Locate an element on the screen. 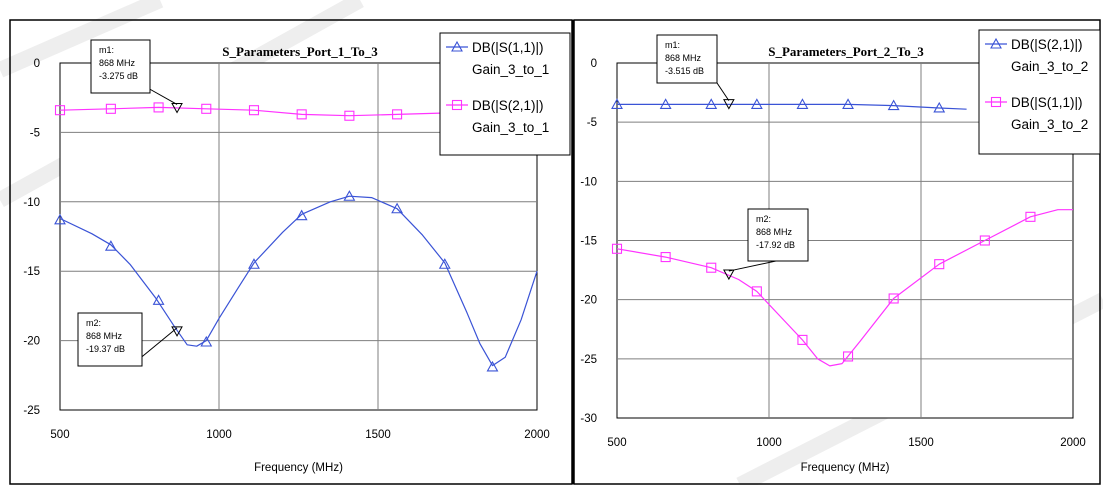 This screenshot has height=485, width=1103. annotation-value: -17.92 dB is located at coordinates (775, 245).